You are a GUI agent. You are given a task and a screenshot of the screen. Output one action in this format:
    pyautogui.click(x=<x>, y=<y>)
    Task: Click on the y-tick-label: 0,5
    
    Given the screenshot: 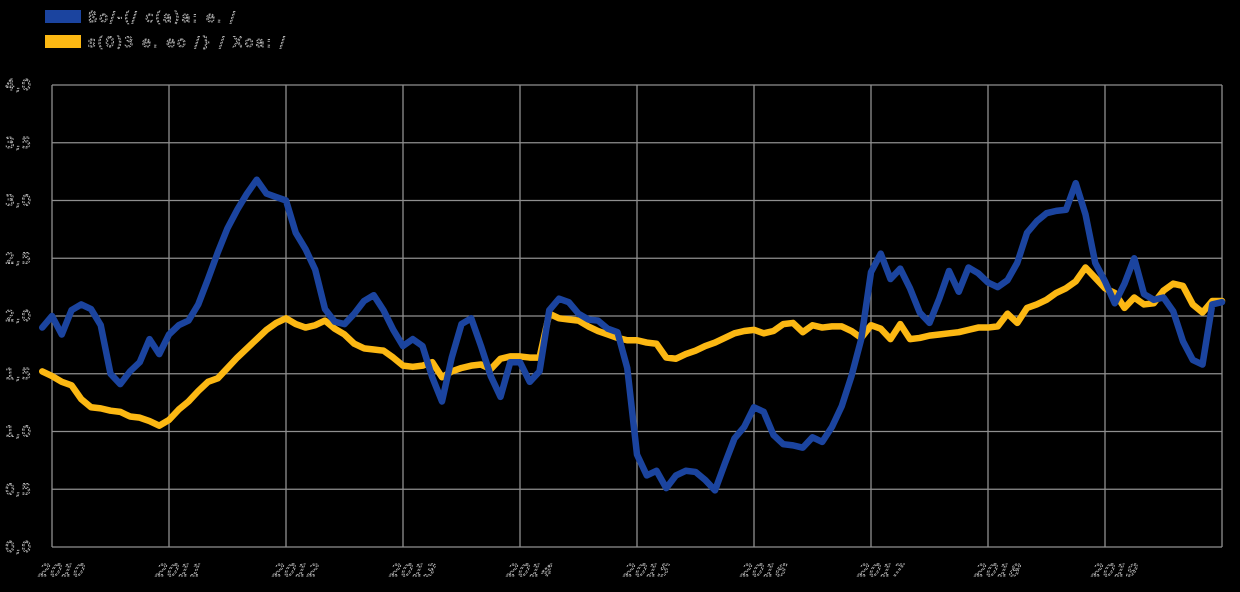 What is the action you would take?
    pyautogui.click(x=18, y=489)
    